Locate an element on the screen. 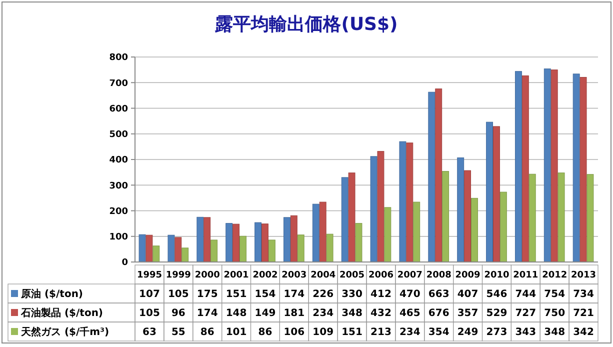  x-tick-label: 2010 is located at coordinates (497, 275).